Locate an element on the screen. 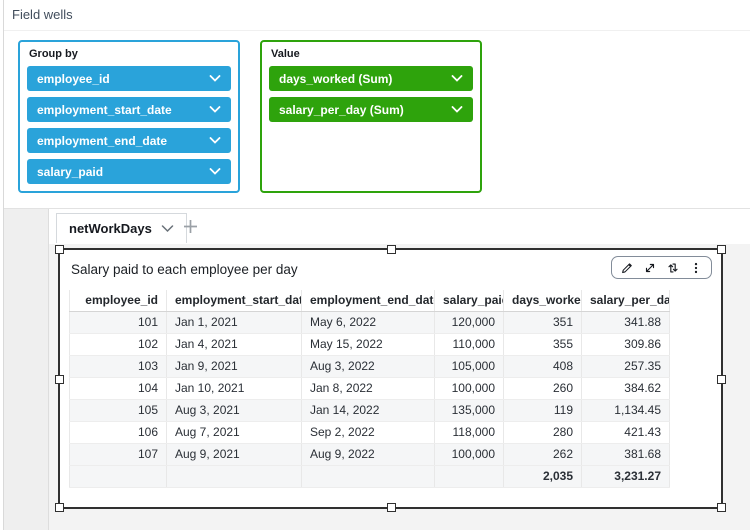  sheet-tab-strip: netWorkDays is located at coordinates (399, 226).